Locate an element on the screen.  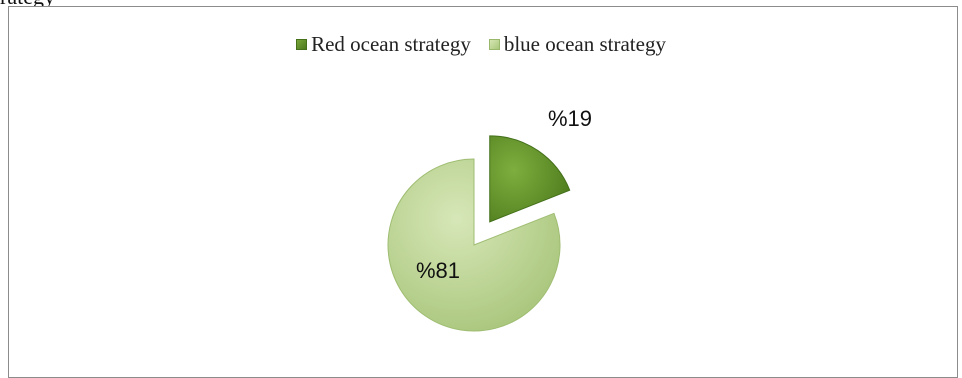
pie-slice-red-ocean is located at coordinates (530, 179).